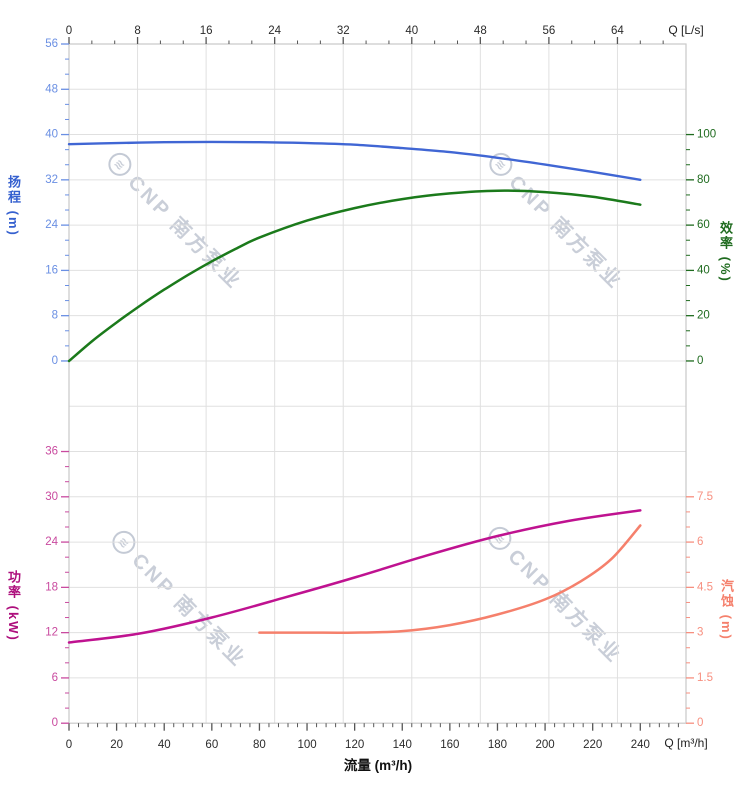 This screenshot has height=797, width=752. Describe the element at coordinates (497, 745) in the screenshot. I see `bottom-axis-tick-label: 180` at that location.